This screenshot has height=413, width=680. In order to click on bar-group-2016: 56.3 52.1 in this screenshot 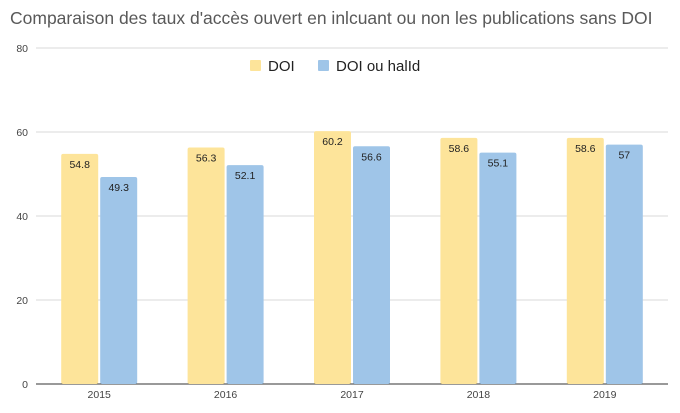, I will do `click(225, 265)`.